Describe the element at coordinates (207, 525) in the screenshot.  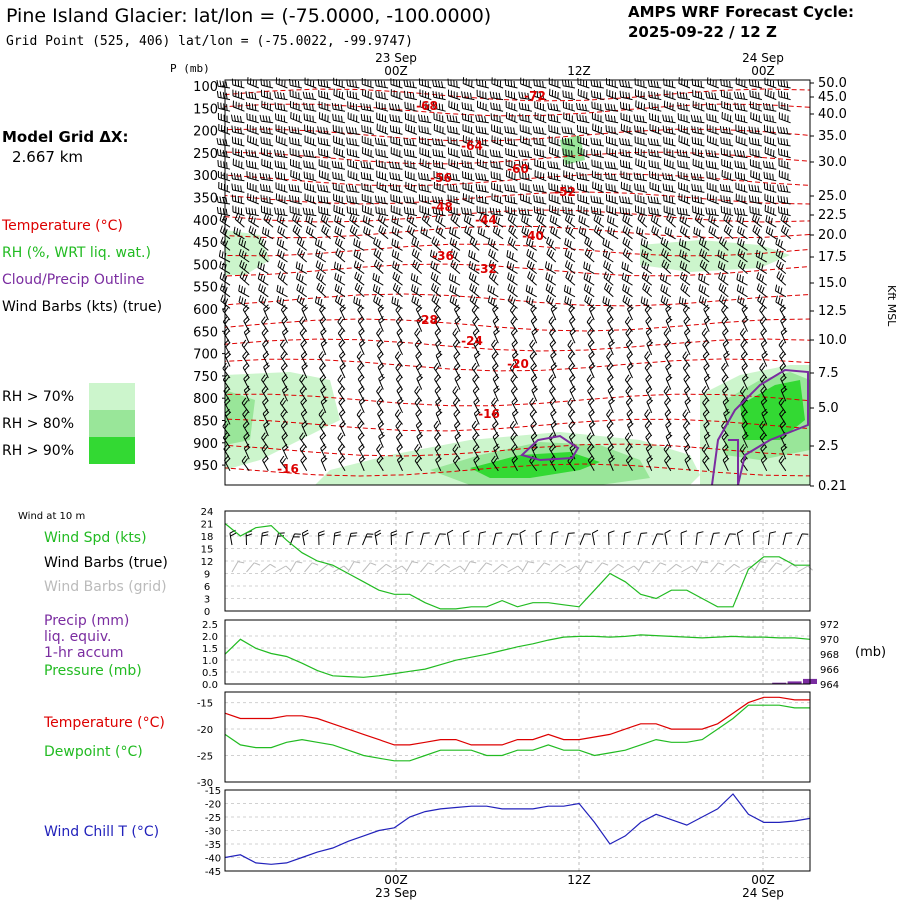
I see `wind-tick: 21` at that location.